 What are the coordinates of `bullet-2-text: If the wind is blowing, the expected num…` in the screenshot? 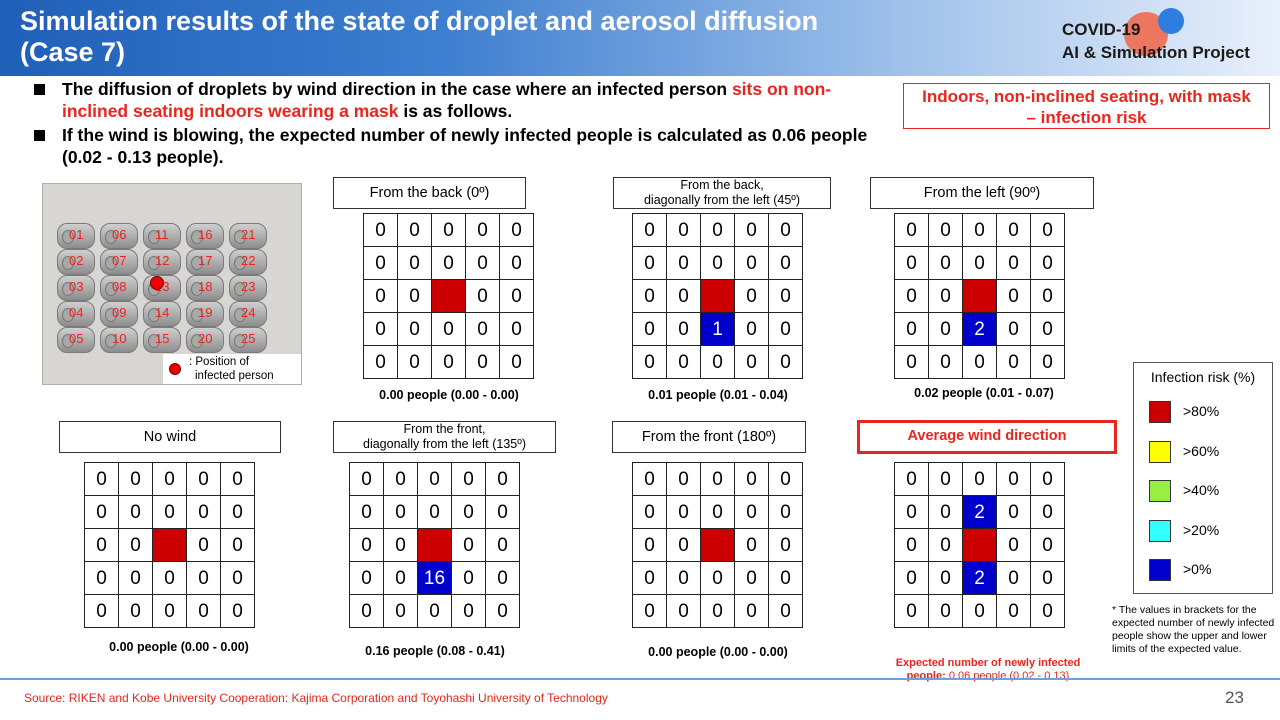 It's located at (465, 146).